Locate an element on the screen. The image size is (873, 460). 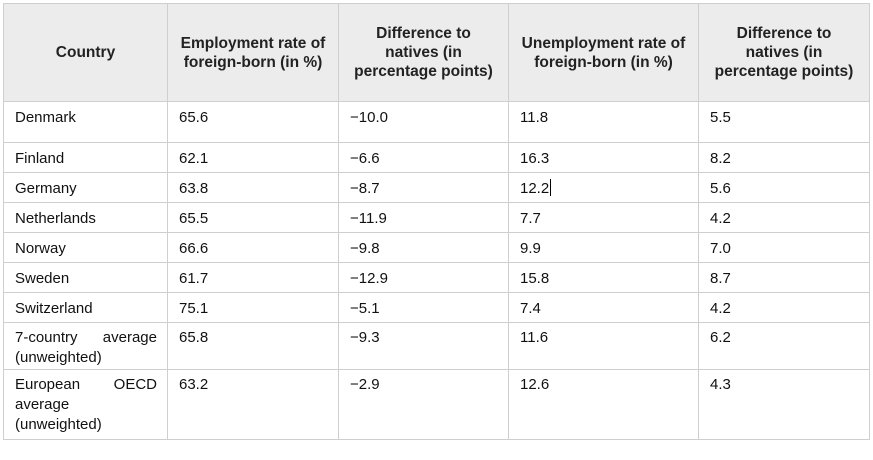
employment-diff-cell: −12.9 is located at coordinates (423, 277).